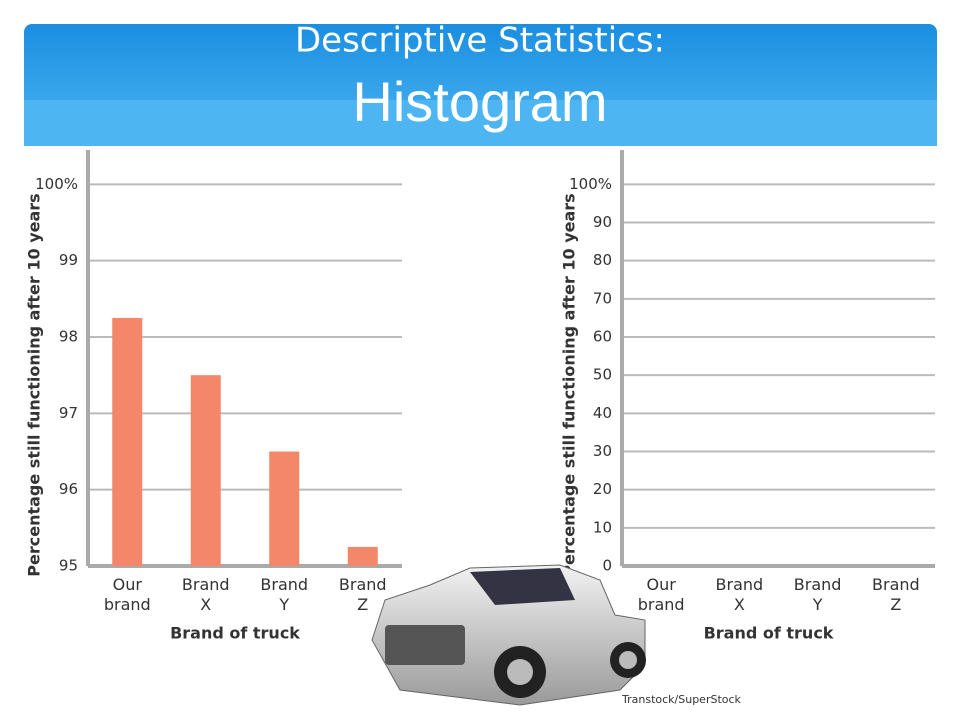  What do you see at coordinates (602, 413) in the screenshot?
I see `y-tick-label: 40` at bounding box center [602, 413].